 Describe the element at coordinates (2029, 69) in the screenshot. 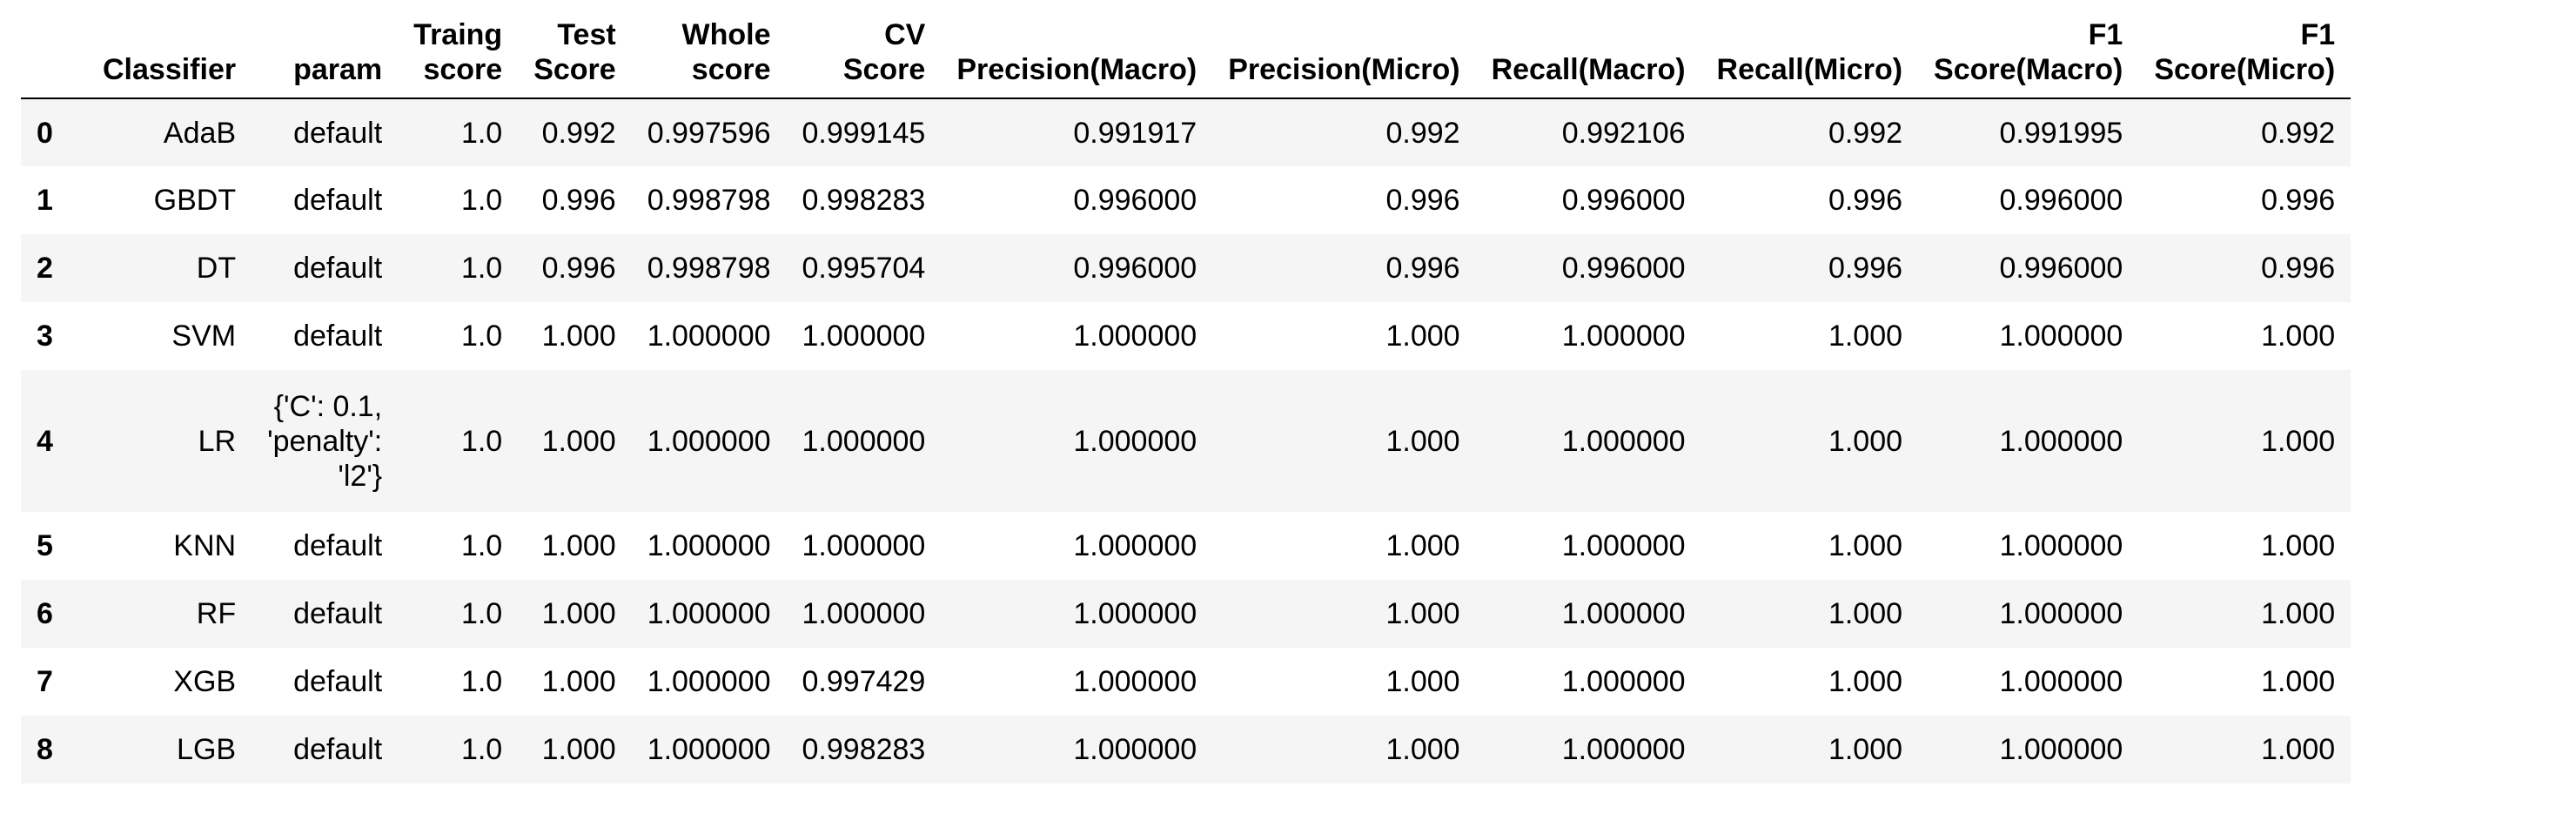

I see `column-header-line: Score(Macro)` at that location.